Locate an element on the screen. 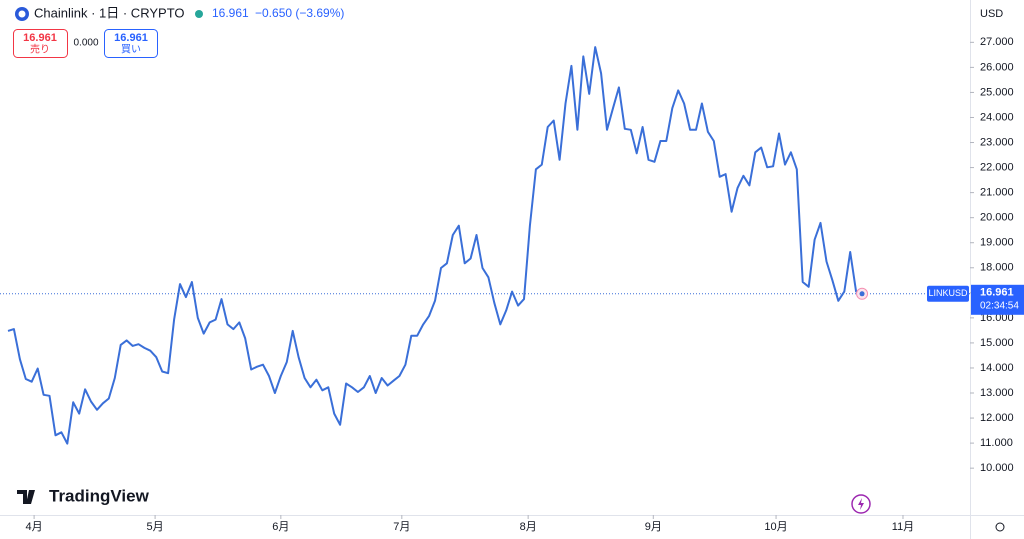  symbol-label: LINKUSD is located at coordinates (948, 293).